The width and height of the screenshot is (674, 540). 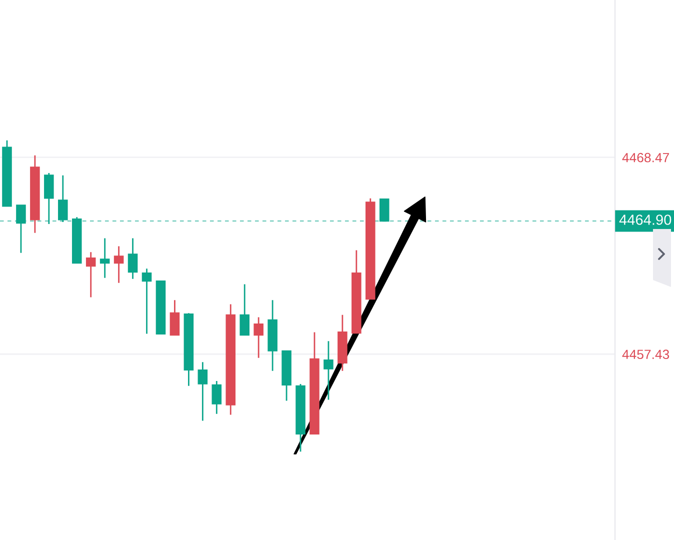 I want to click on ref-line-label: 4464.90, so click(x=645, y=219).